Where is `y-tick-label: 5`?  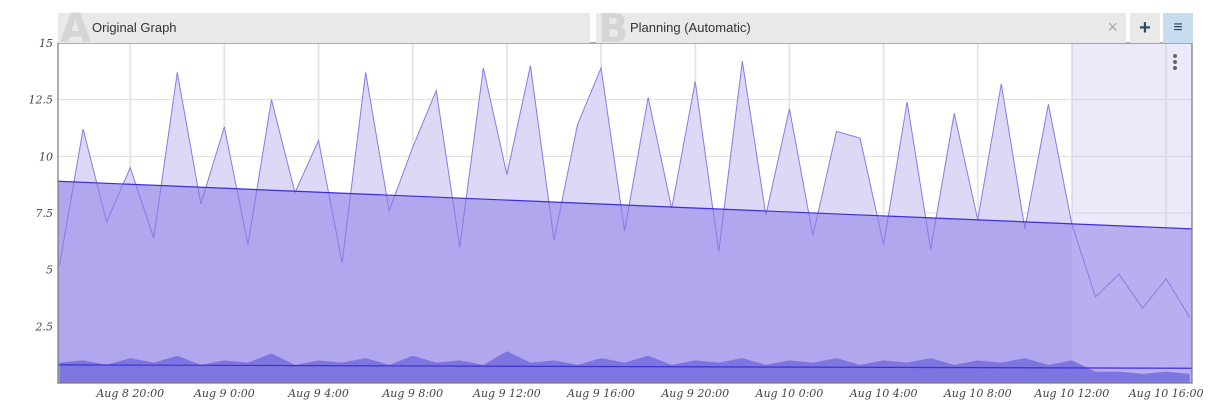
y-tick-label: 5 is located at coordinates (49, 270).